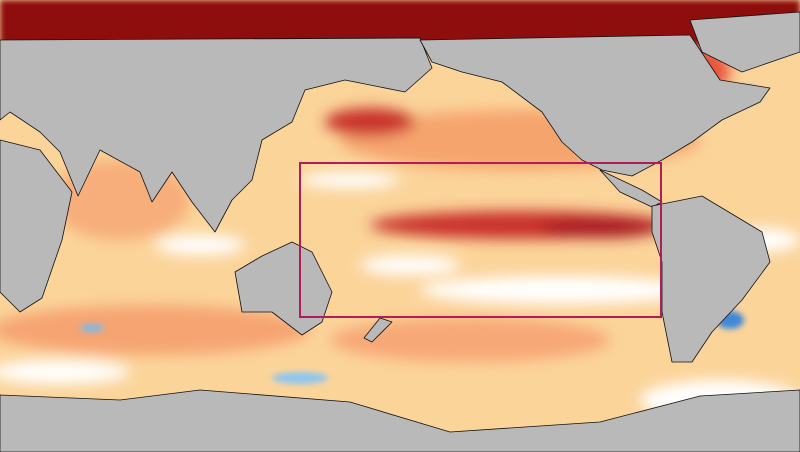  Describe the element at coordinates (744, 42) in the screenshot. I see `greenland` at that location.